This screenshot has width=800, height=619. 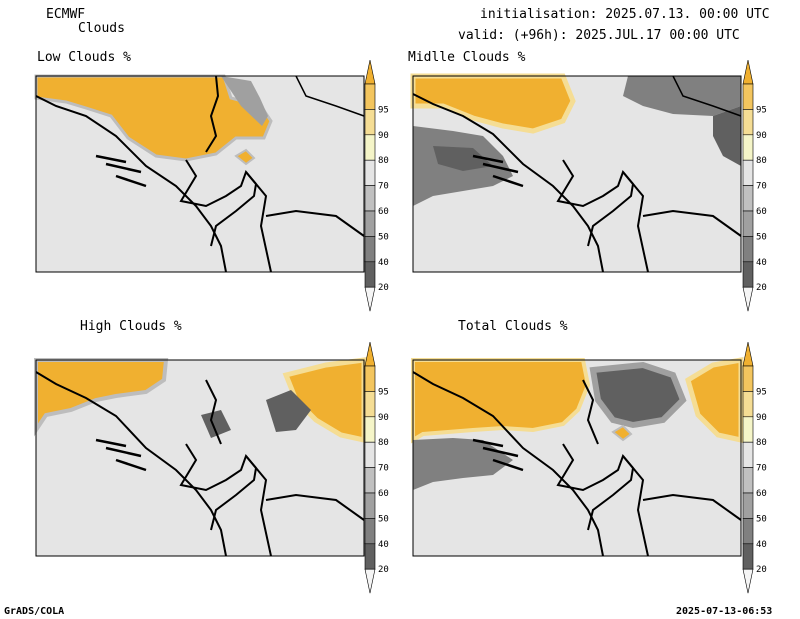 What do you see at coordinates (66, 14) in the screenshot?
I see `model-name: ECMWF` at bounding box center [66, 14].